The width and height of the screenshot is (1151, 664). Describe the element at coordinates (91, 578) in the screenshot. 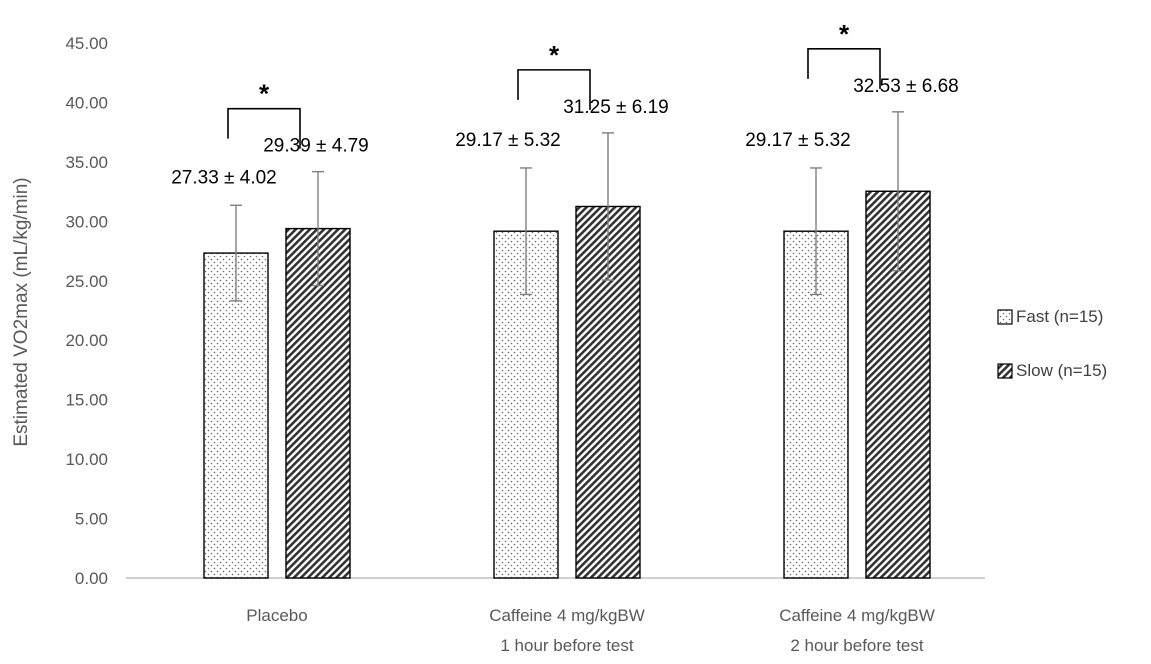

I see `y-tick-label: 0.00` at that location.